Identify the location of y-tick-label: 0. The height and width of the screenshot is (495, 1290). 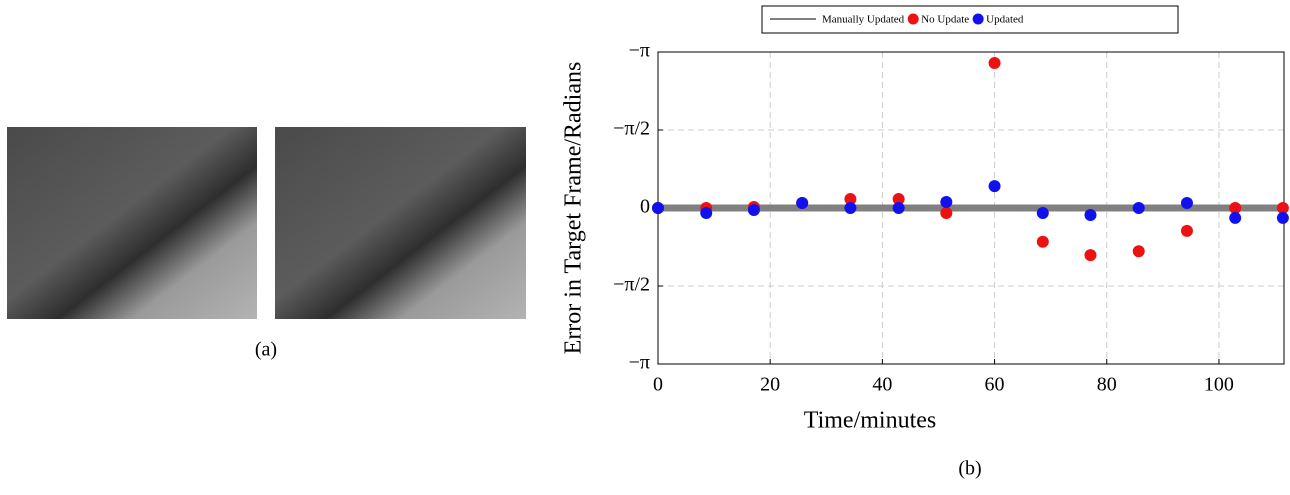
(645, 207).